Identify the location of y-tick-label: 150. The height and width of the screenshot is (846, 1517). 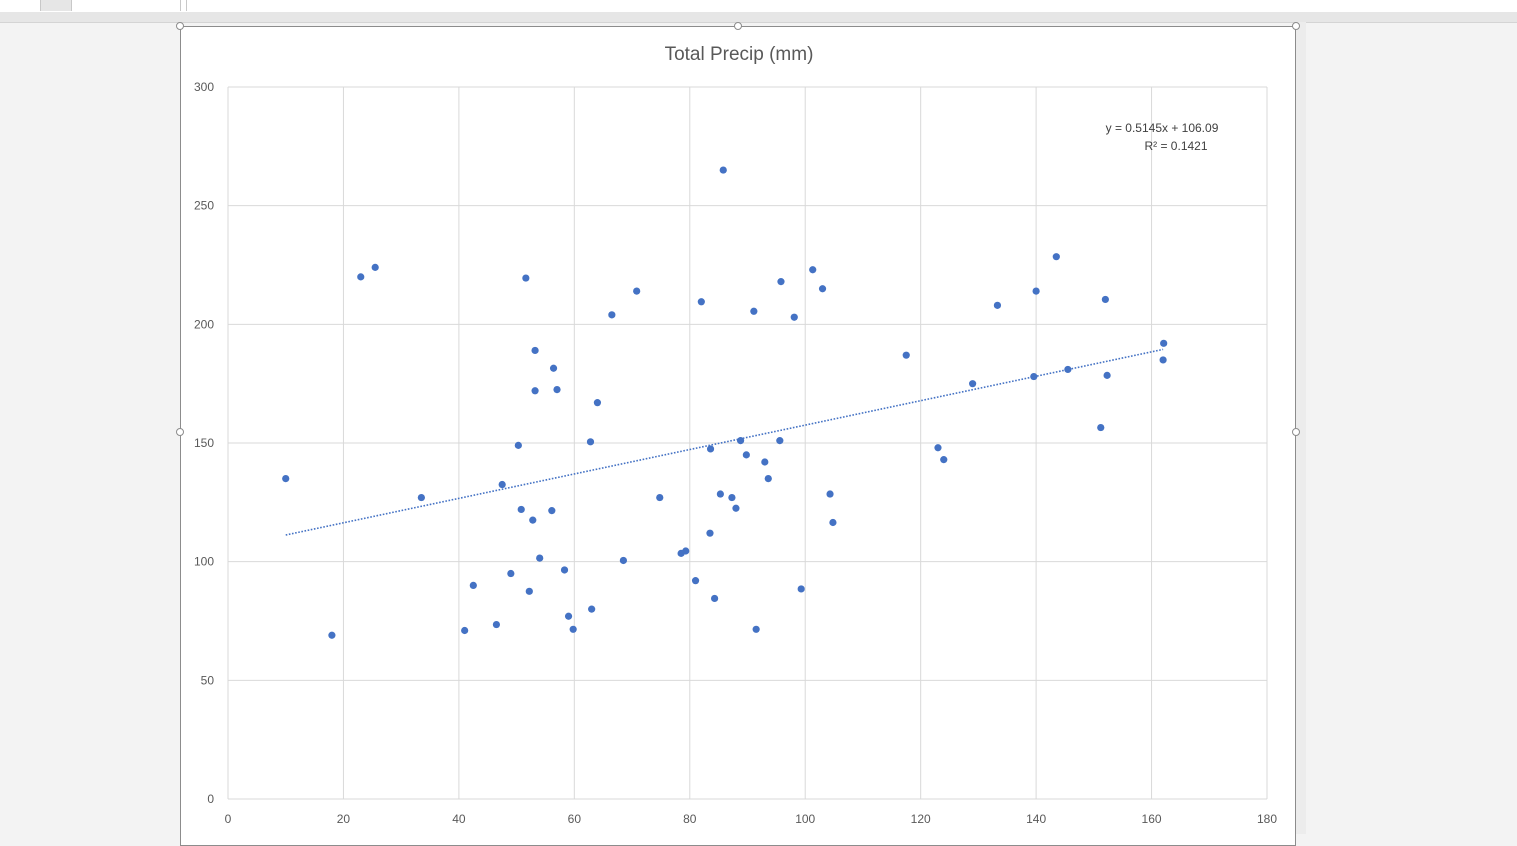
(204, 443).